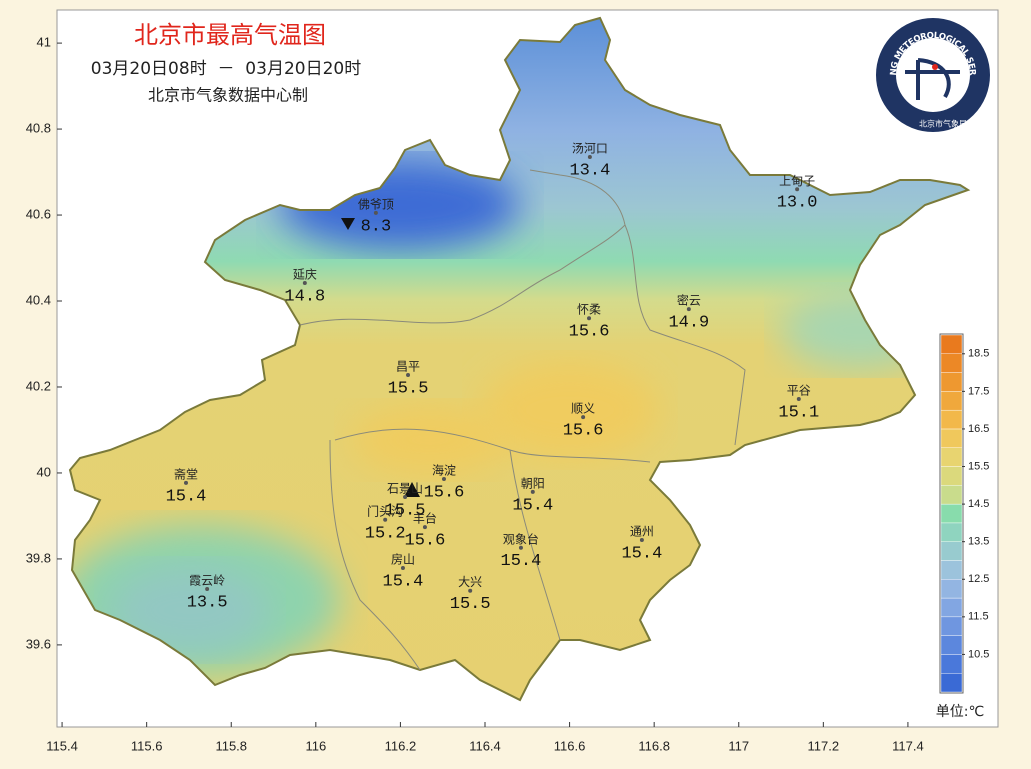  What do you see at coordinates (943, 124) in the screenshot?
I see `logo-text-cn: 北京市气象局` at bounding box center [943, 124].